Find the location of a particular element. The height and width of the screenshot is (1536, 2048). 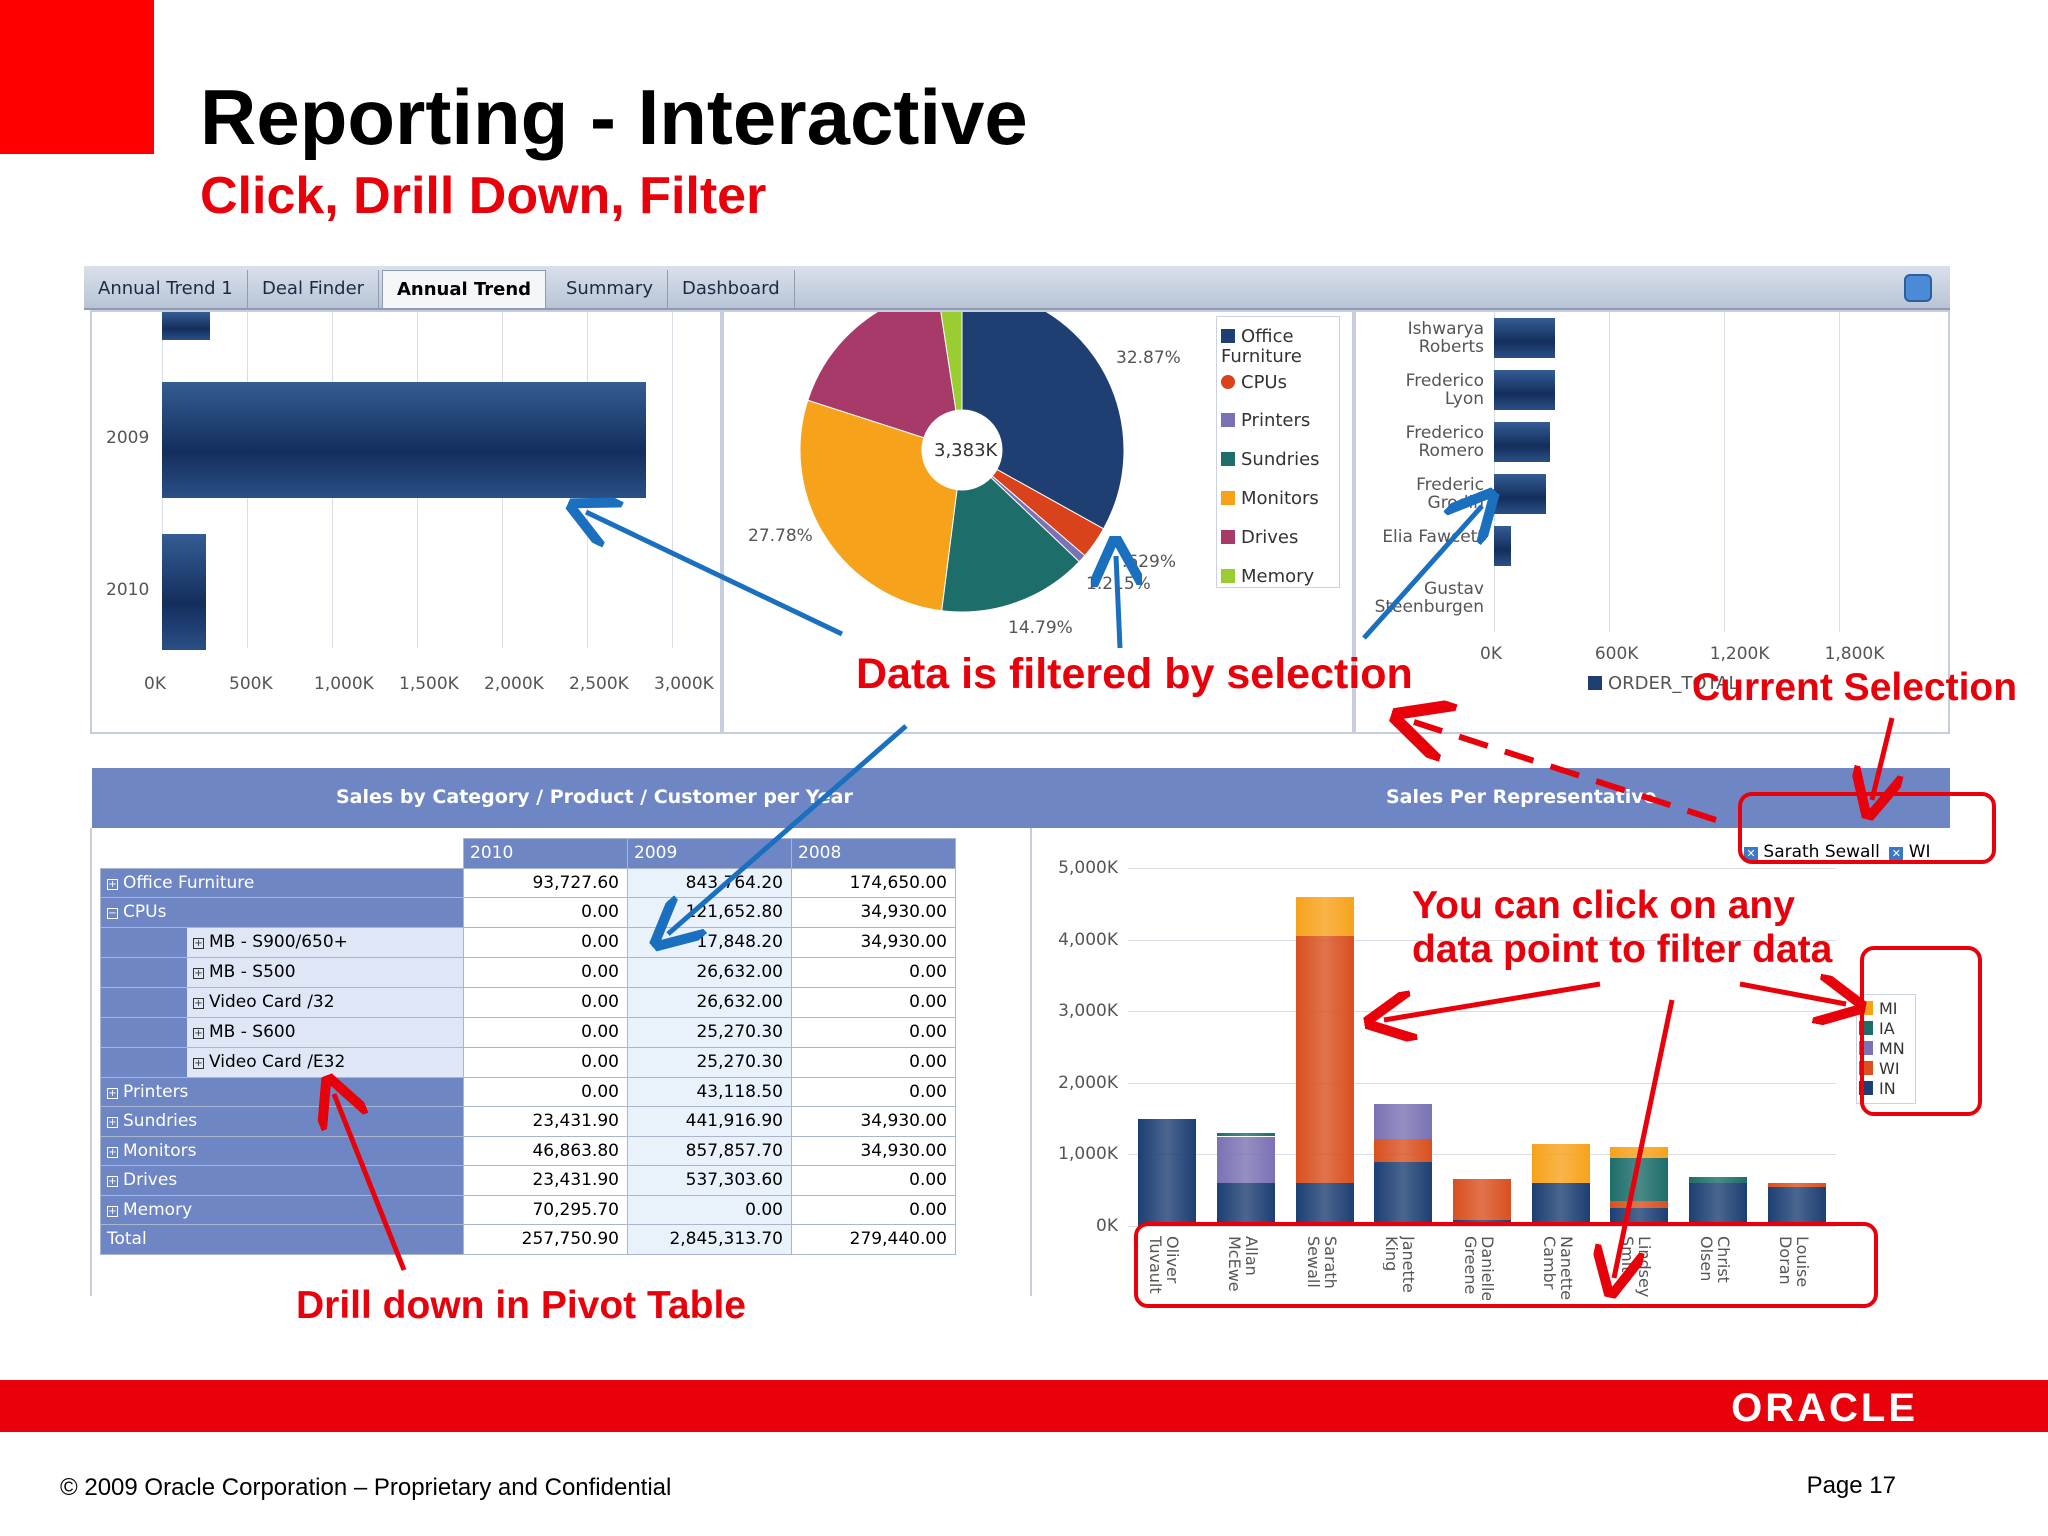

bar-partial is located at coordinates (186, 326).